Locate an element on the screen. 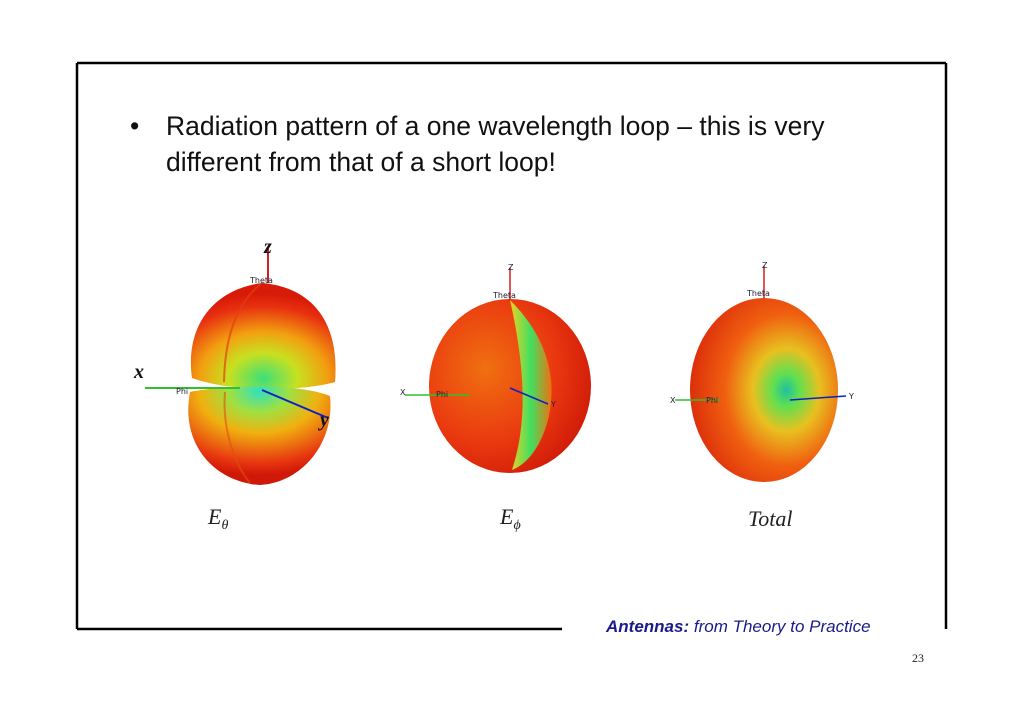 The image size is (1023, 708). footer: Antennas: from Theory to Practice is located at coordinates (738, 626).